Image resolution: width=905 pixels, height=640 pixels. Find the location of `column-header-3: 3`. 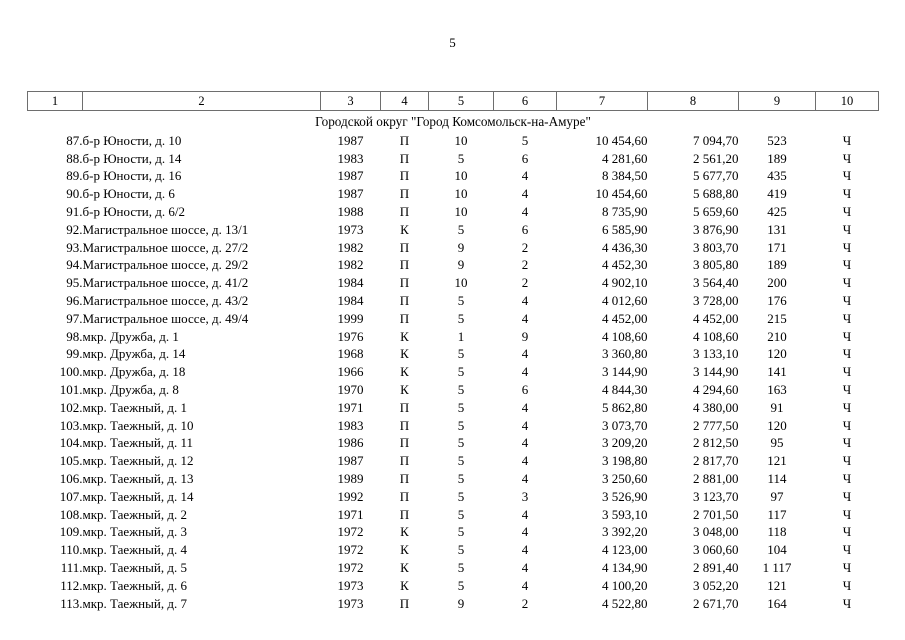

column-header-3: 3 is located at coordinates (350, 101).